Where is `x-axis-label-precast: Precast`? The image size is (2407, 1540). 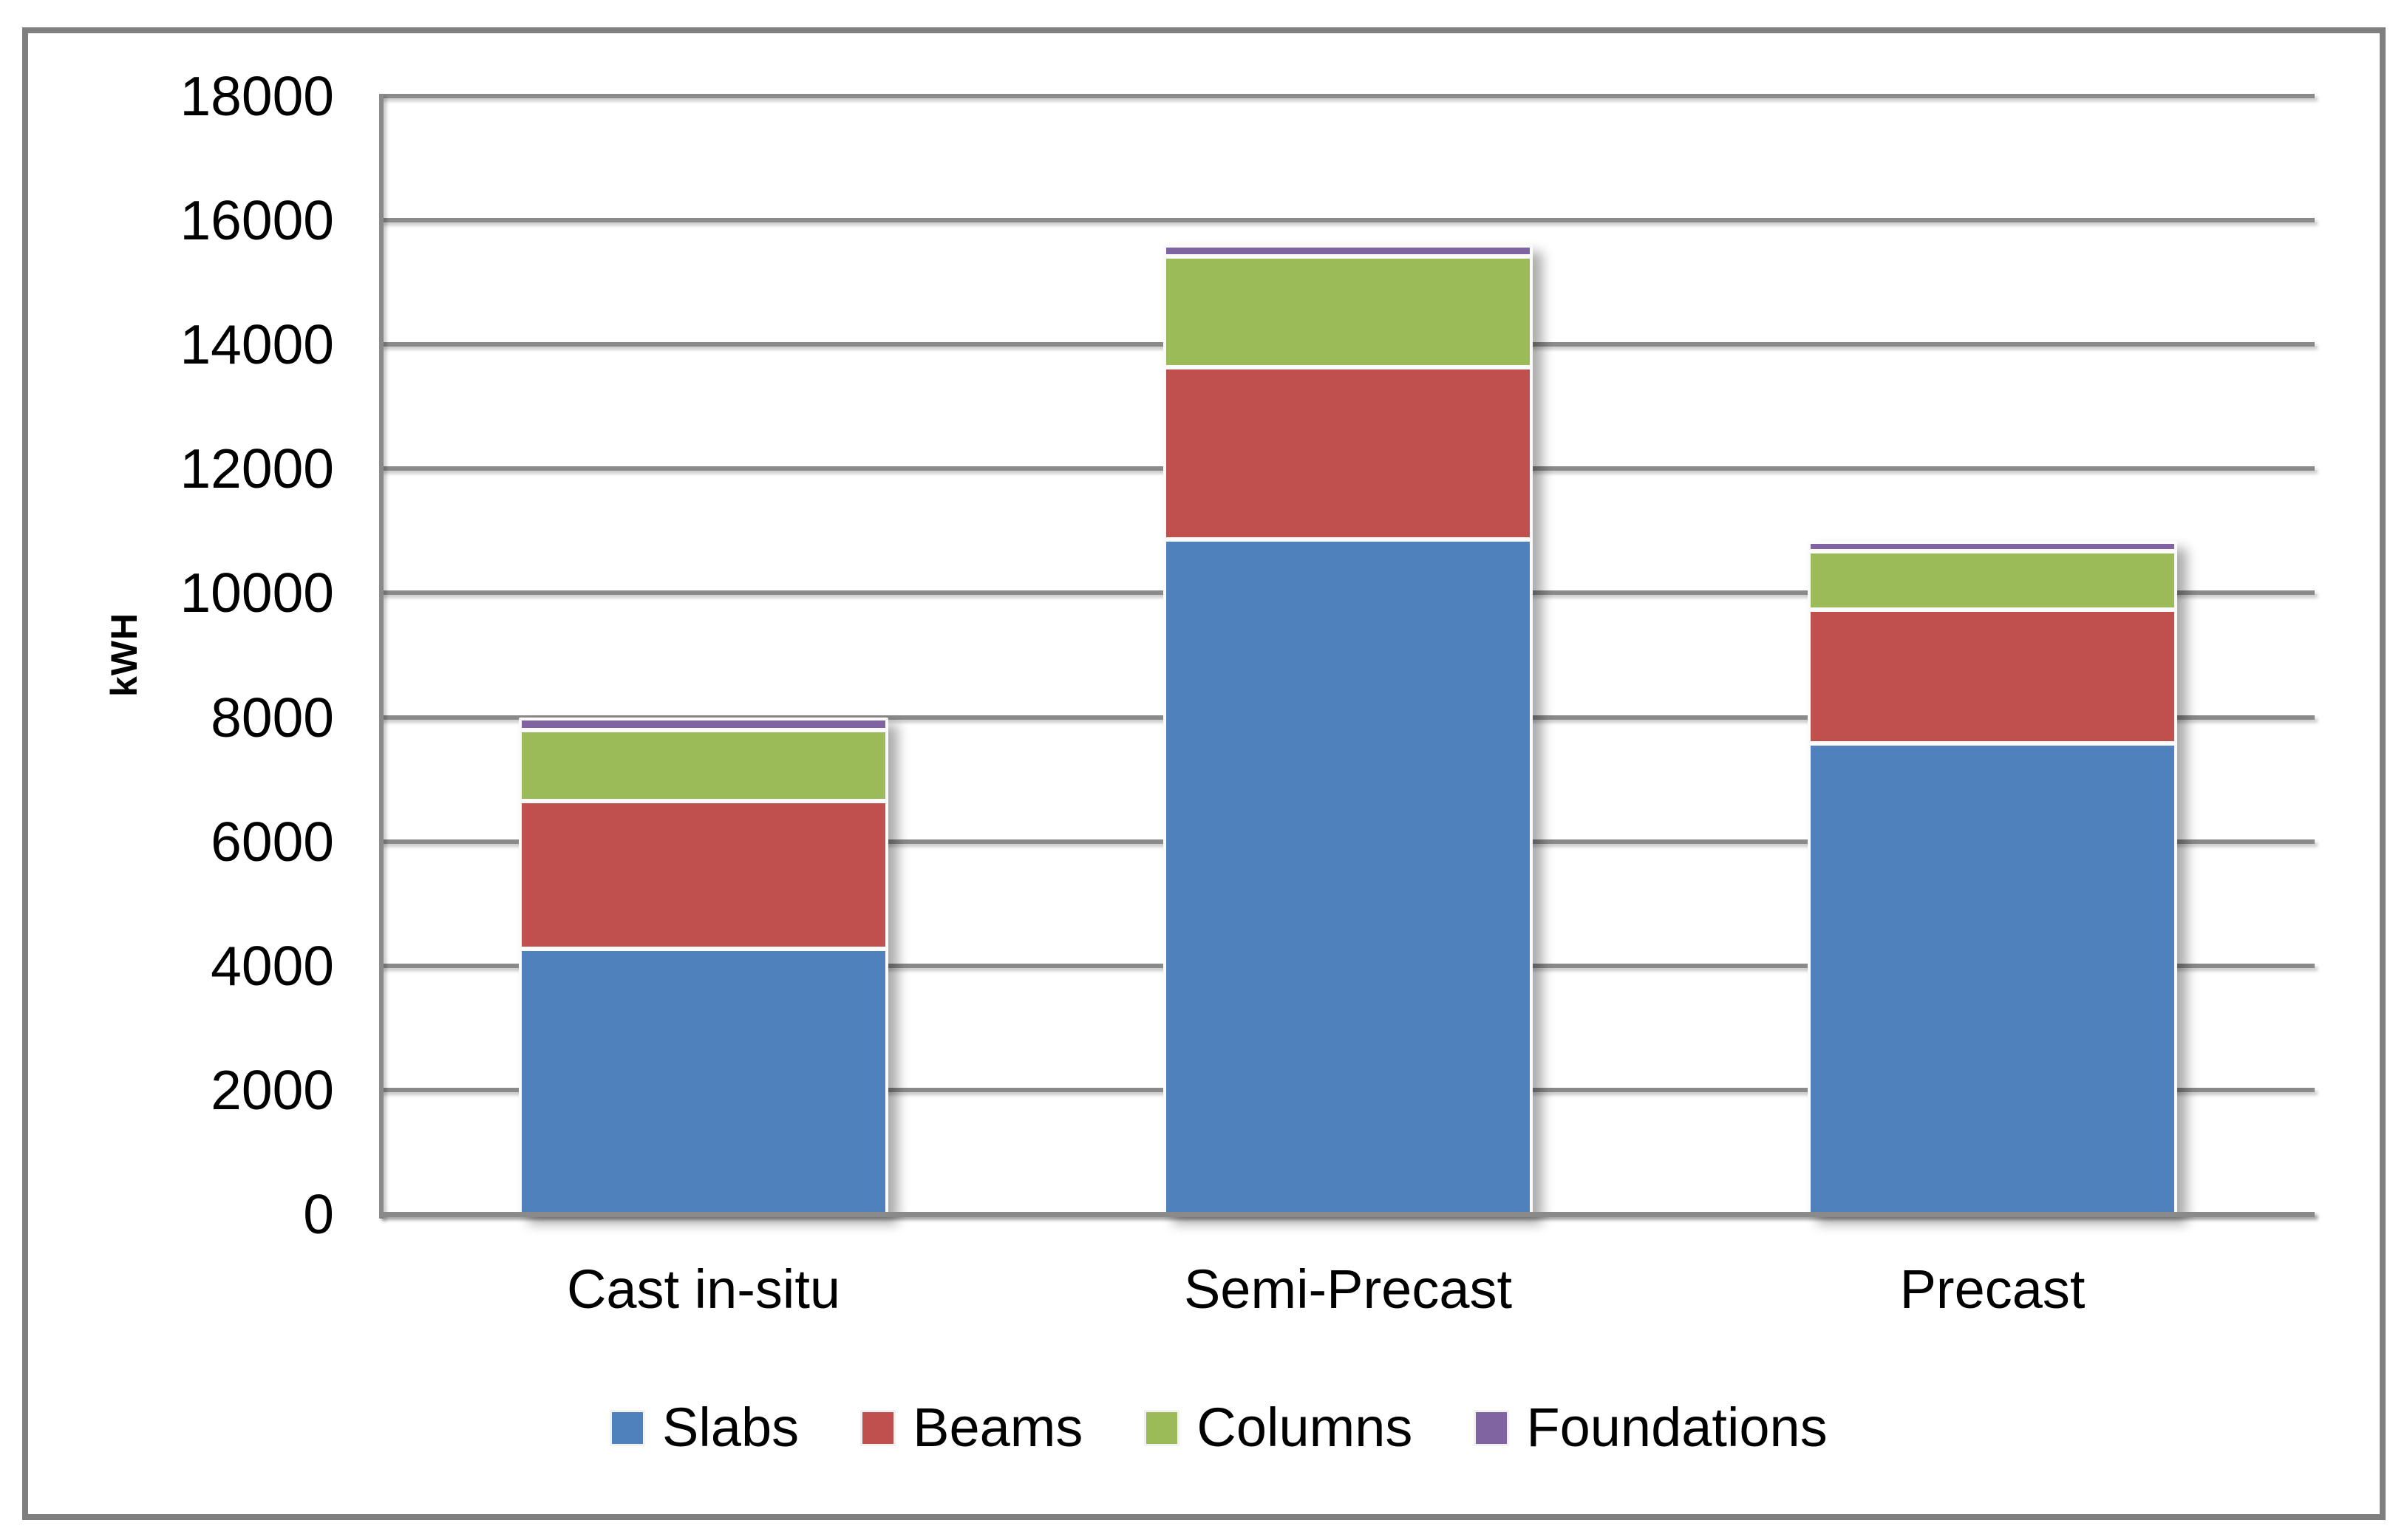 x-axis-label-precast: Precast is located at coordinates (1993, 1289).